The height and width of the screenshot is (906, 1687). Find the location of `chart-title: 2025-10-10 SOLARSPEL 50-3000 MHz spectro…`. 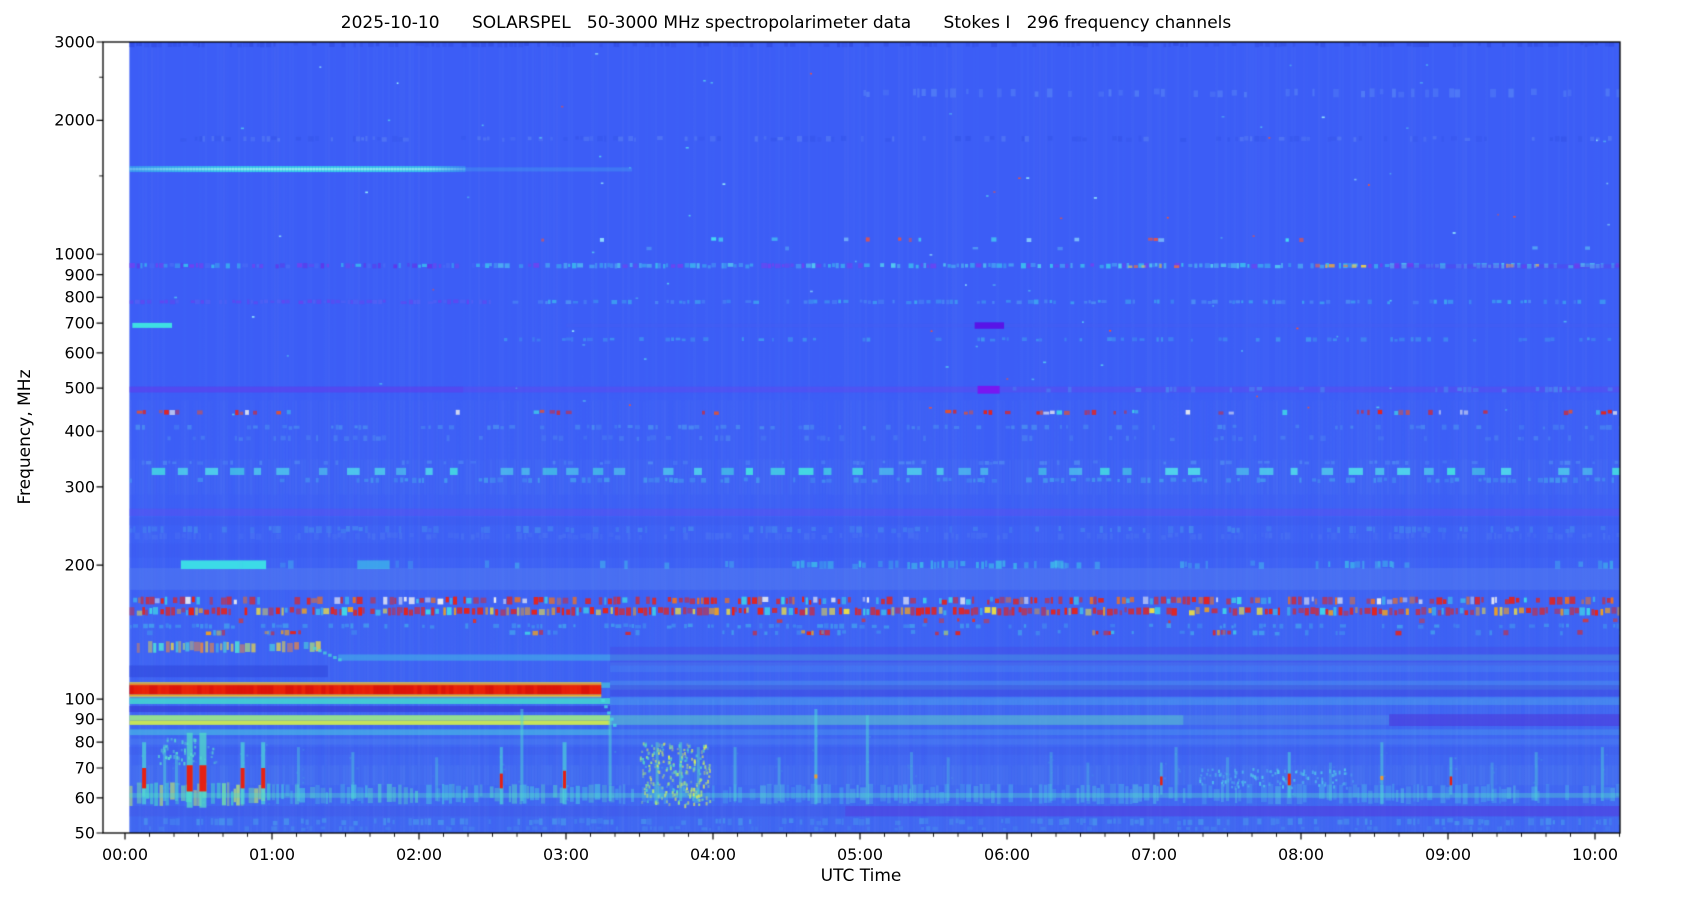

chart-title: 2025-10-10 SOLARSPEL 50-3000 MHz spectro… is located at coordinates (786, 23).